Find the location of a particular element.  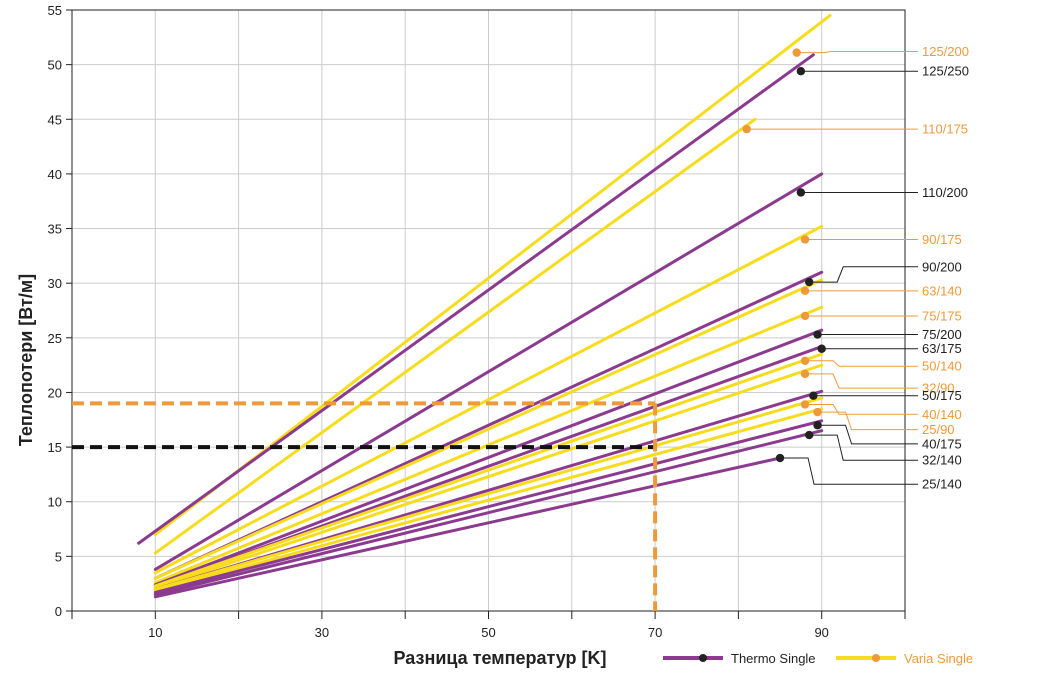

label-leaders is located at coordinates (832, 268).